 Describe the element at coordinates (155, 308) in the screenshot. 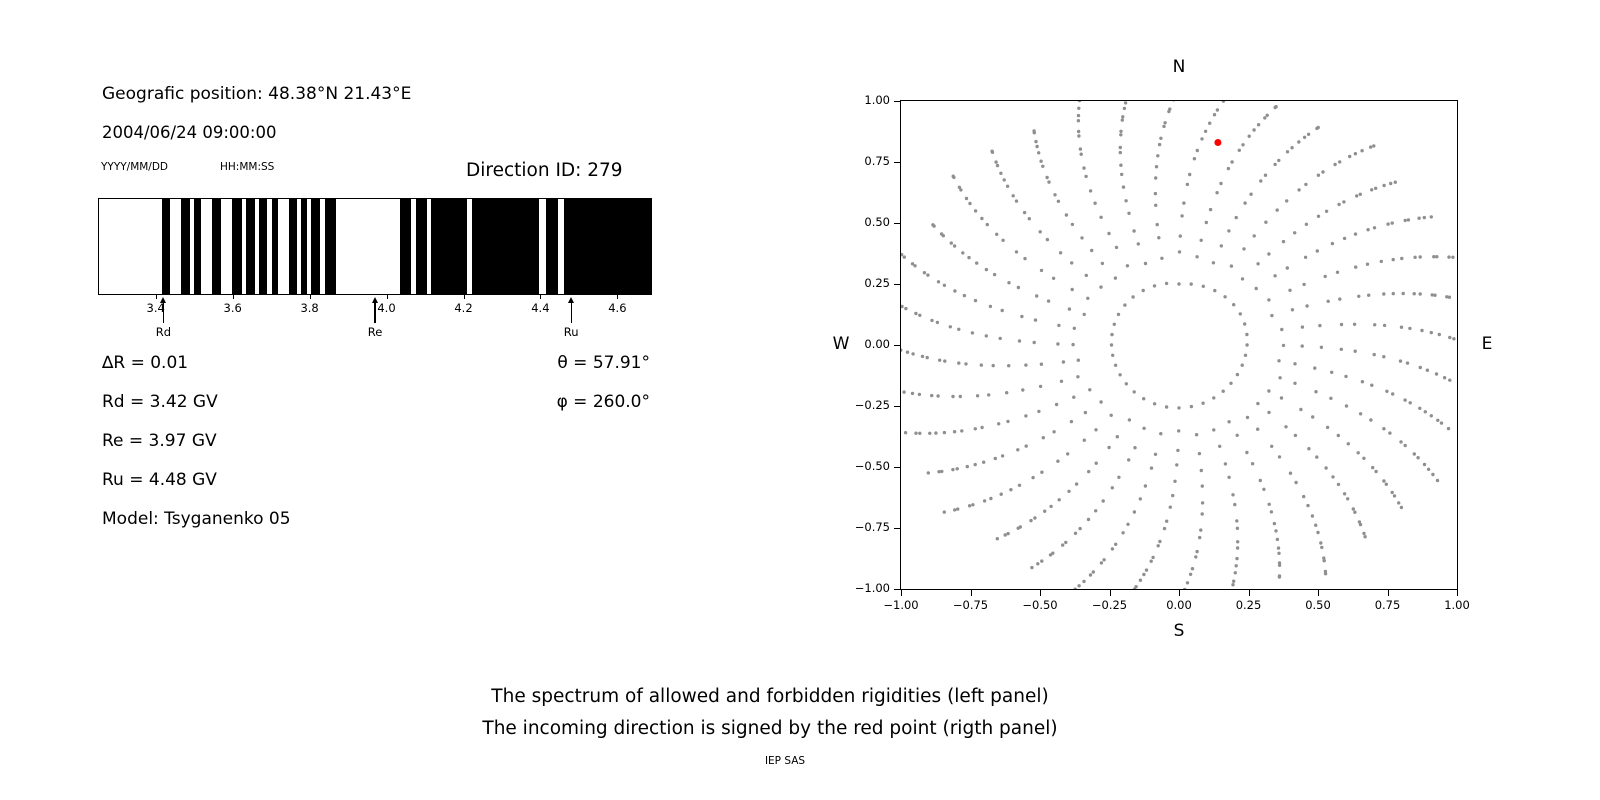

I see `x-tick-label: 3.4` at that location.